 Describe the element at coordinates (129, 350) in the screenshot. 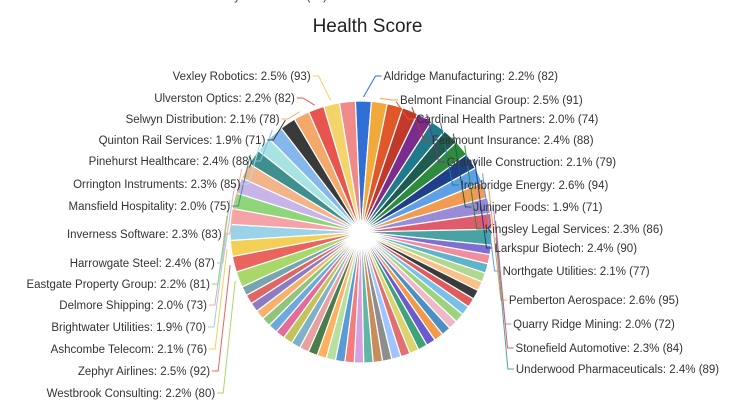

I see `slice-label: Ashcombe Telecom: 2.1% (76)` at that location.